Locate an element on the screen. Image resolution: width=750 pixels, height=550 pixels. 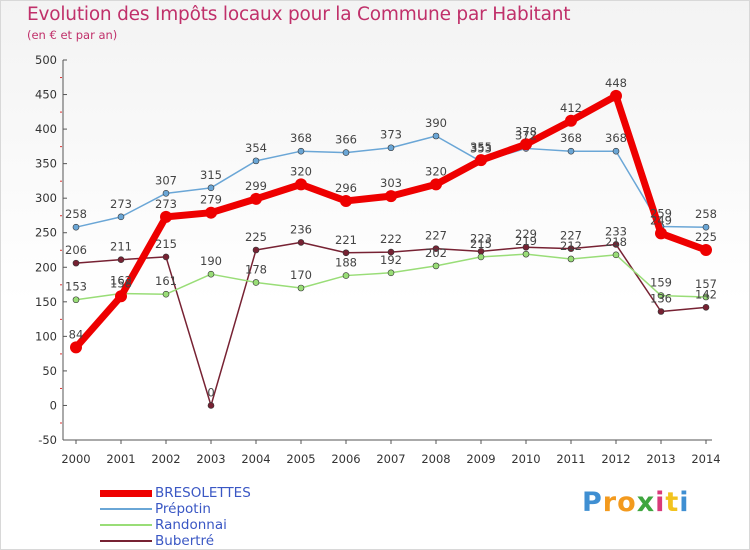
data-label: 212 is located at coordinates (571, 246).